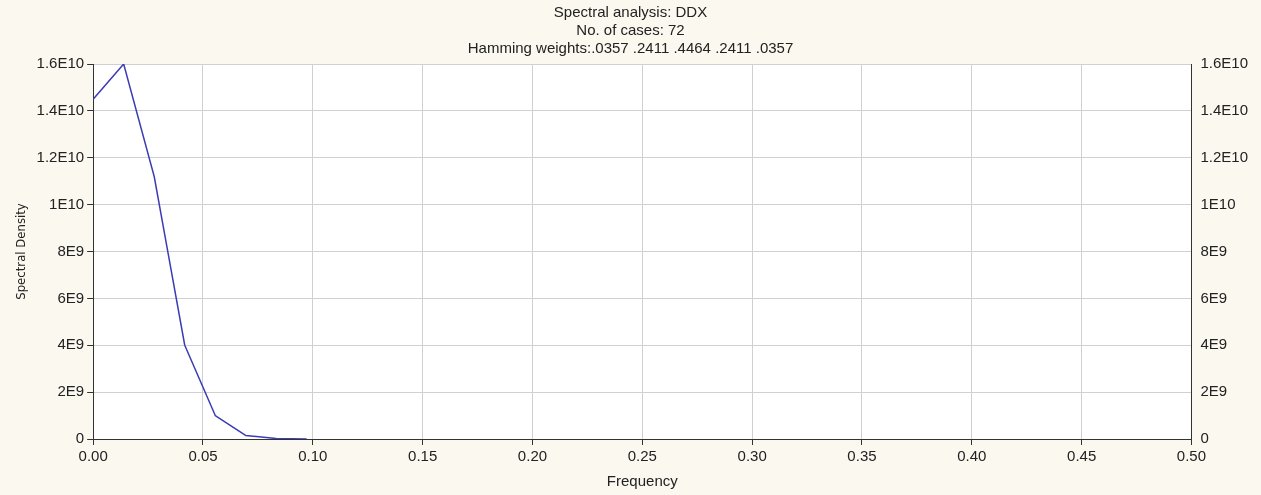 This screenshot has width=1261, height=495. What do you see at coordinates (67, 203) in the screenshot?
I see `y-tick-label: 1E10` at bounding box center [67, 203].